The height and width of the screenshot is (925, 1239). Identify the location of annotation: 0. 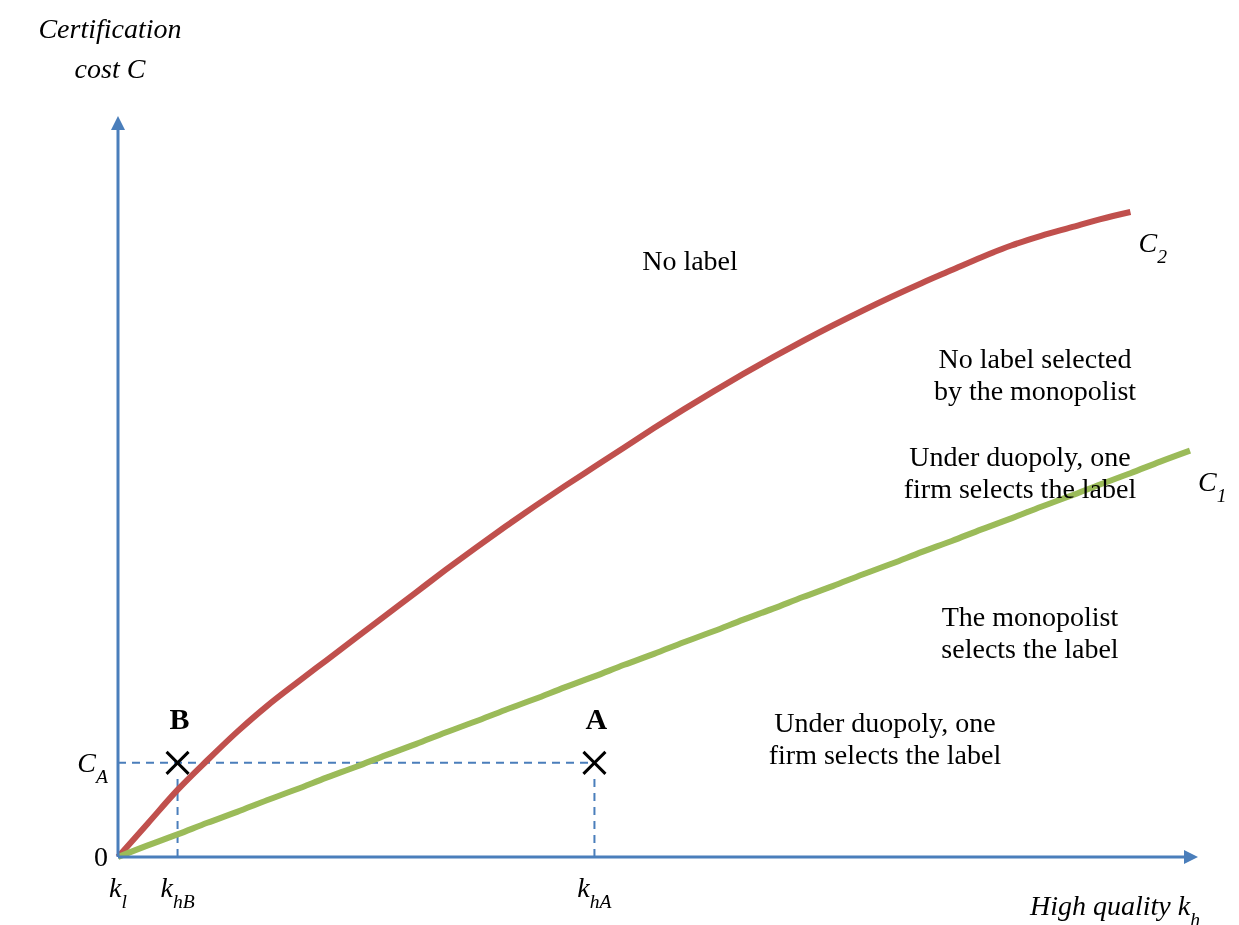
(101, 856).